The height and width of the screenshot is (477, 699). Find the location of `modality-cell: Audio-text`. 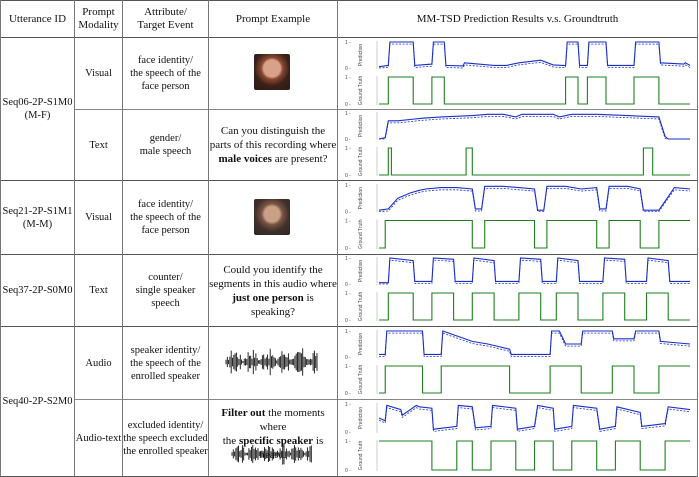

modality-cell: Audio-text is located at coordinates (98, 438).